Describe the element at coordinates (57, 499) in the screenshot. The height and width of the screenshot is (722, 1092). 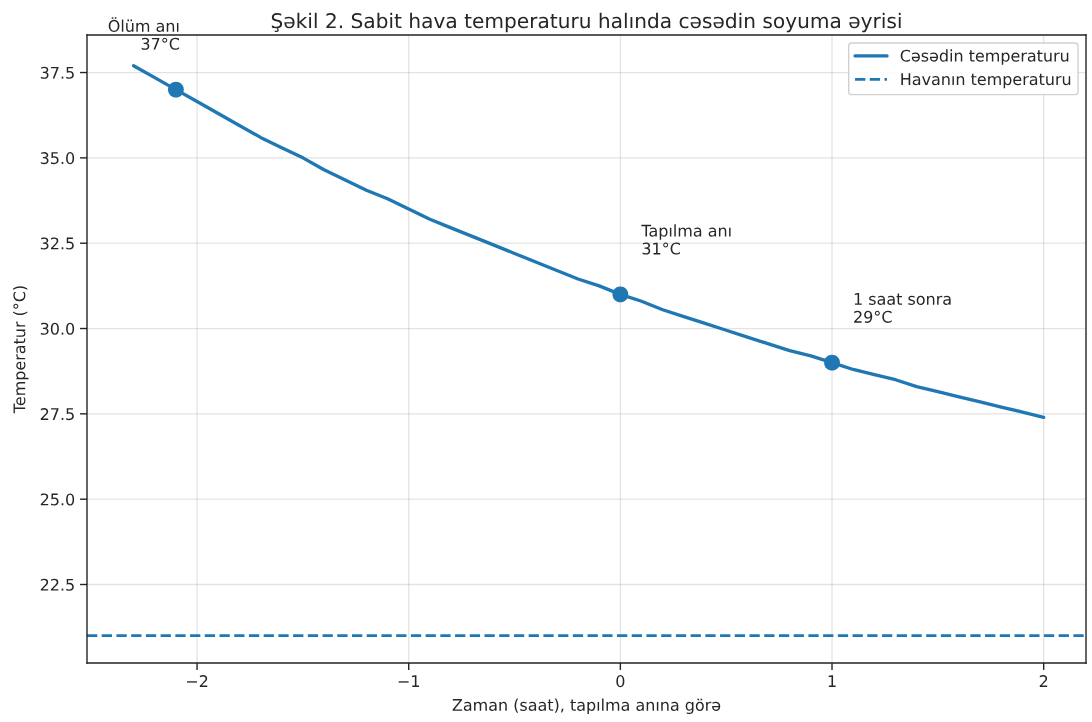
I see `y-tick-label: 25.0` at that location.